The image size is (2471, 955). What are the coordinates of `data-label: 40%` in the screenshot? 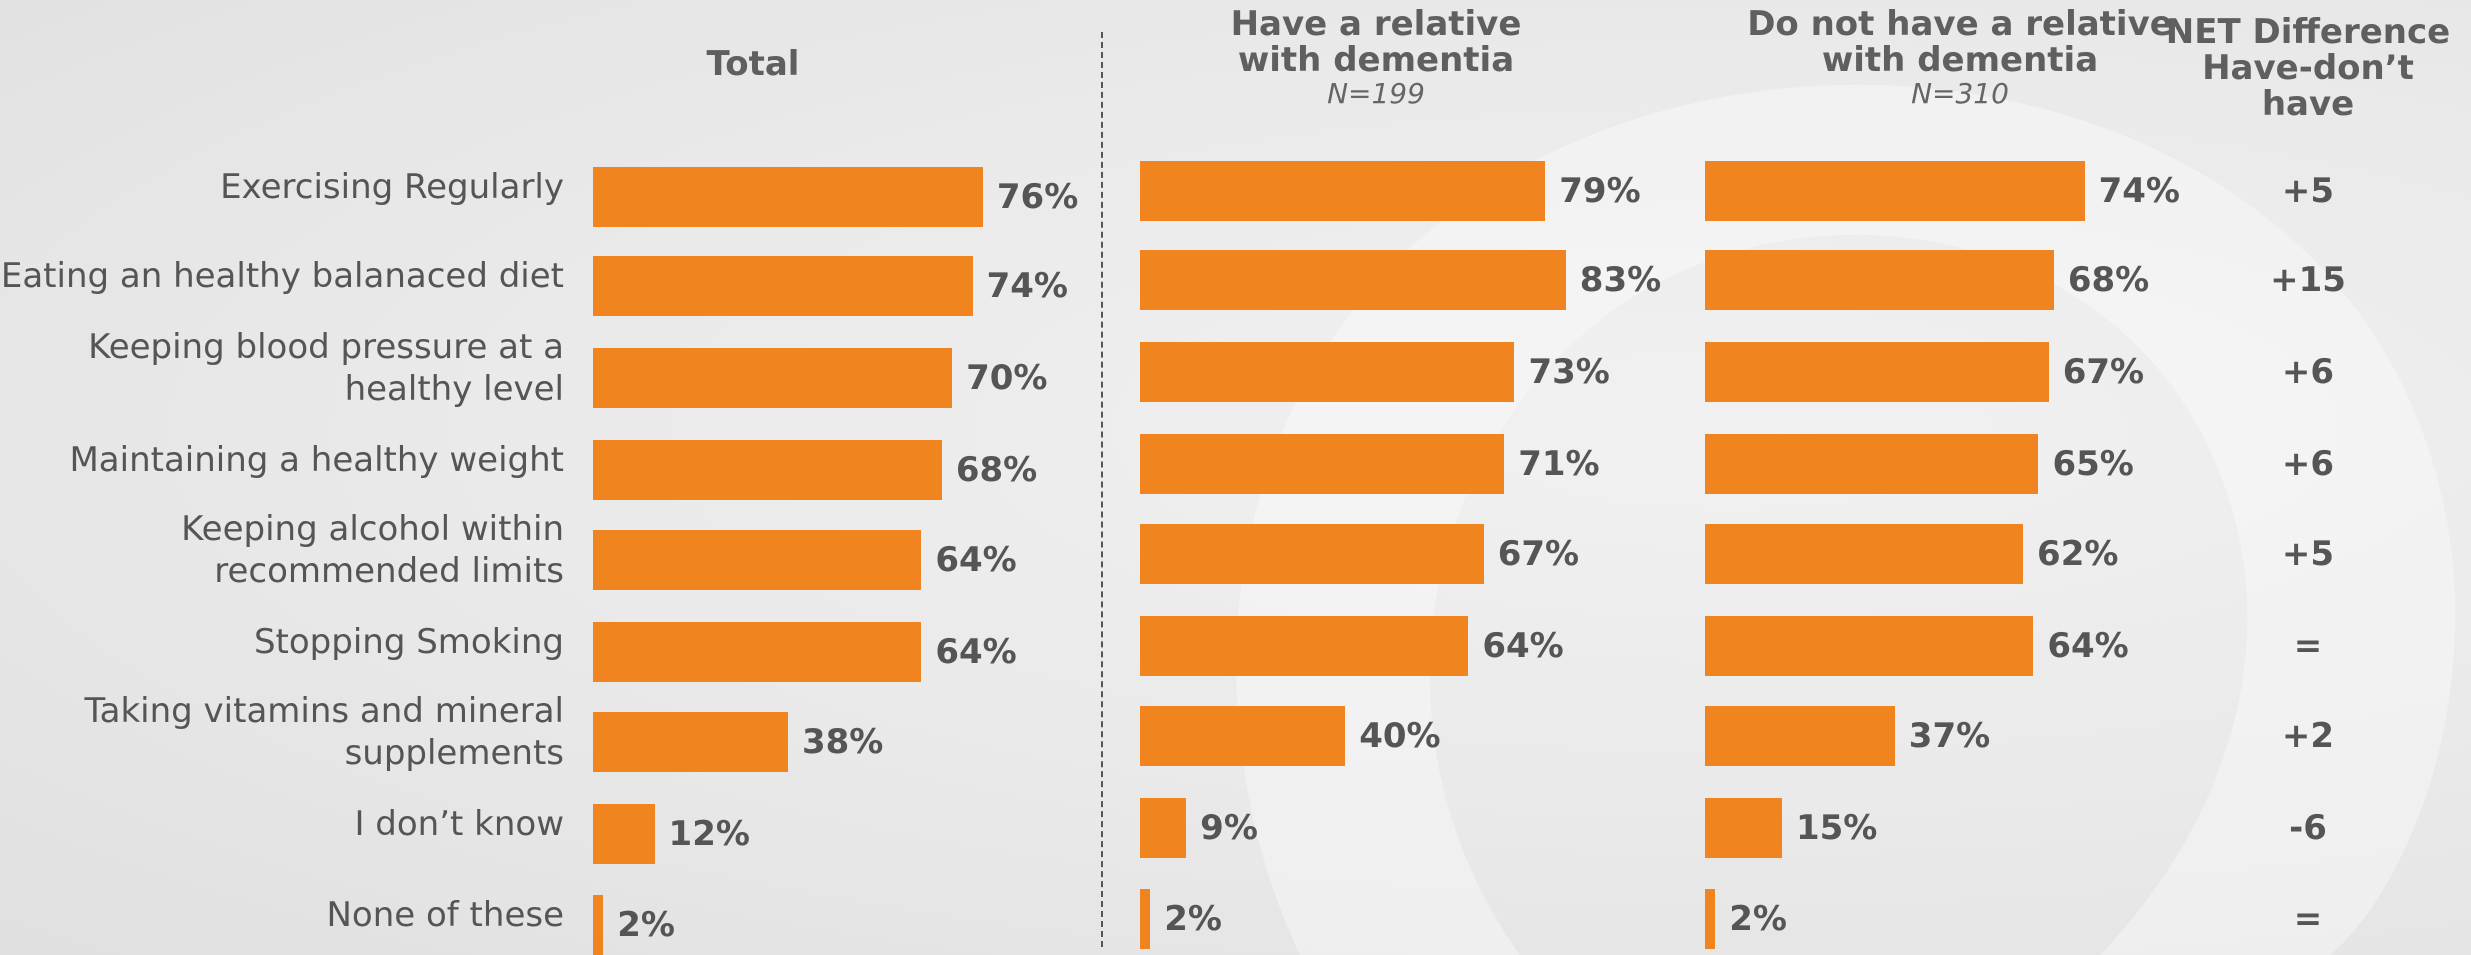 It's located at (1400, 736).